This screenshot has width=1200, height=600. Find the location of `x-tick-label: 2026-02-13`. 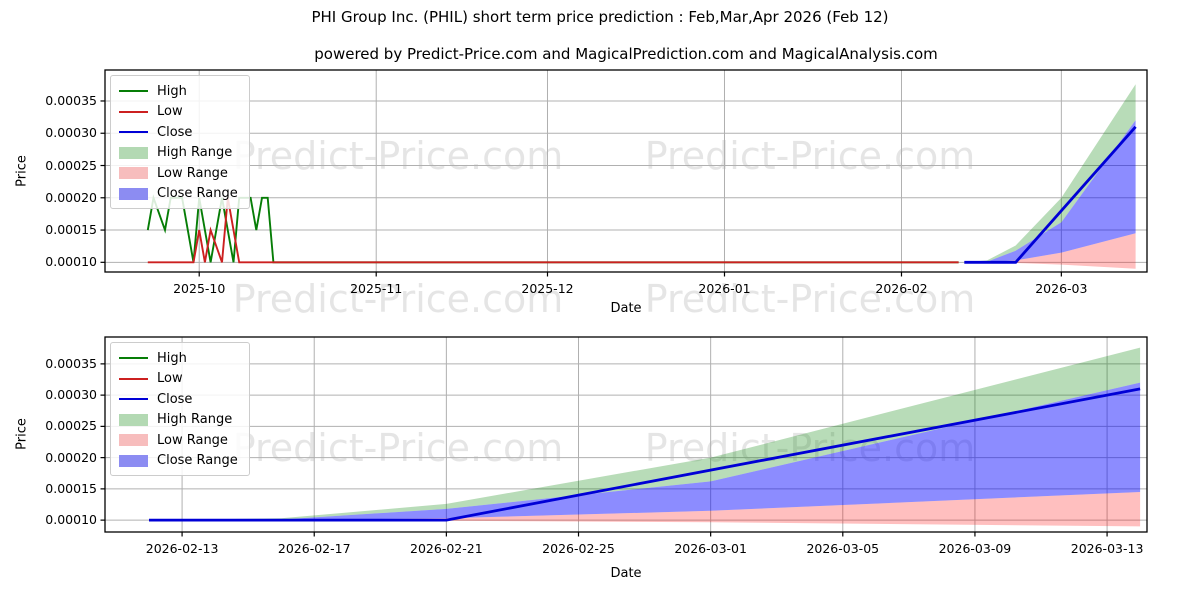

x-tick-label: 2026-02-13 is located at coordinates (182, 548).